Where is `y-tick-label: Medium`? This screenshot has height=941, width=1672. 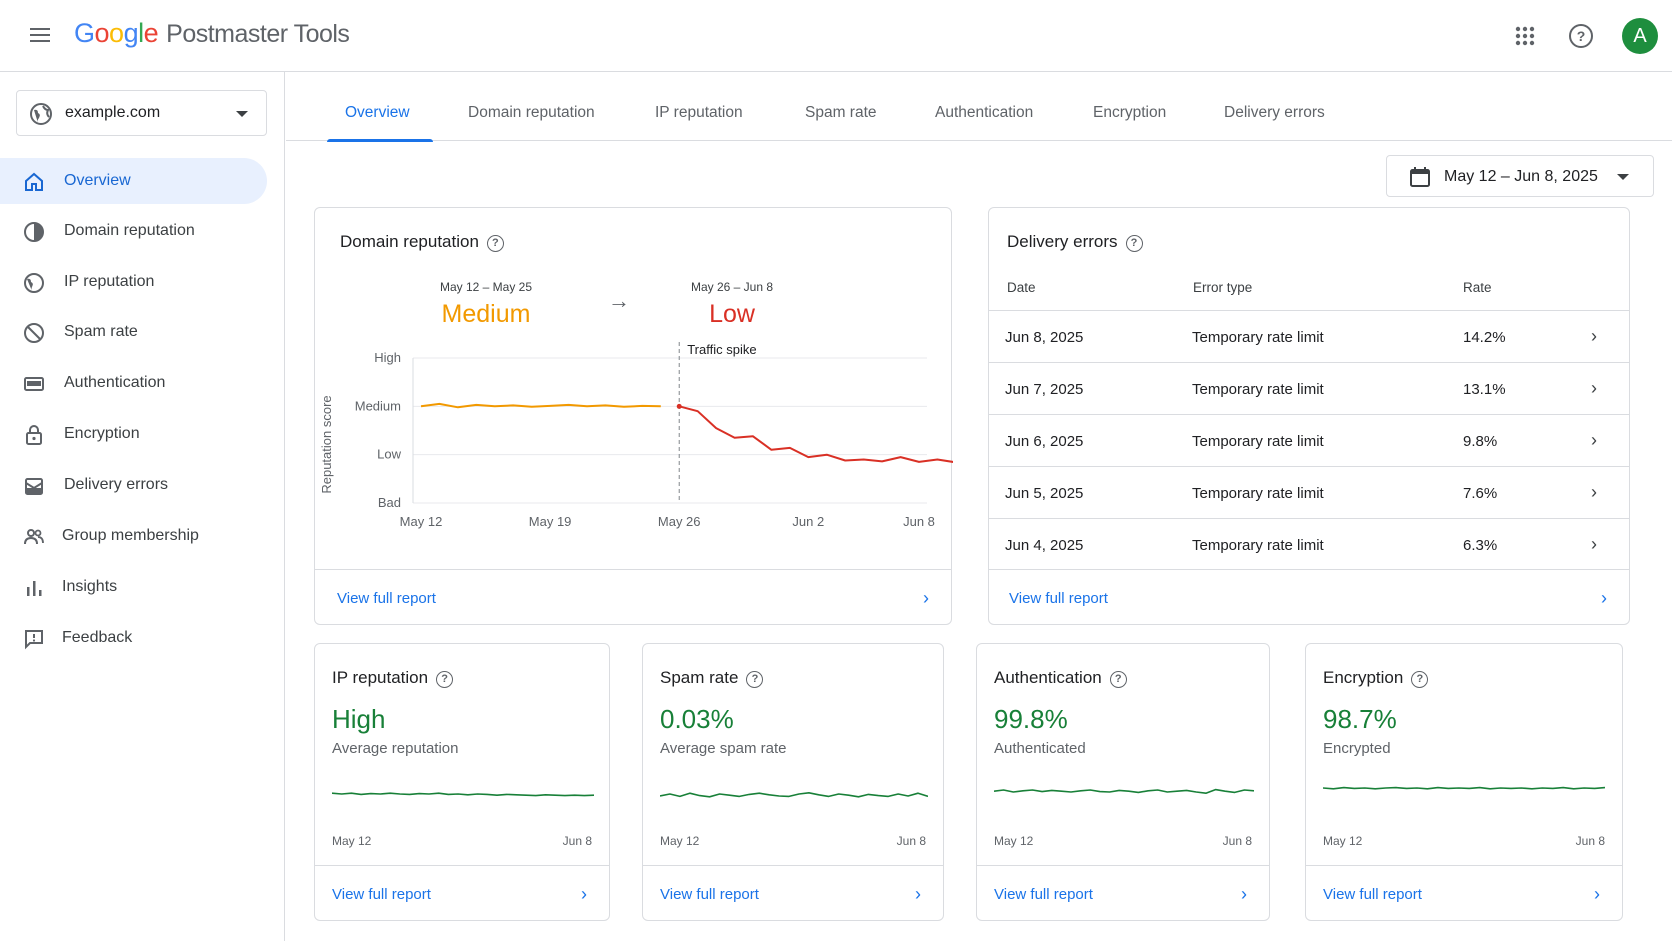
y-tick-label: Medium is located at coordinates (378, 405).